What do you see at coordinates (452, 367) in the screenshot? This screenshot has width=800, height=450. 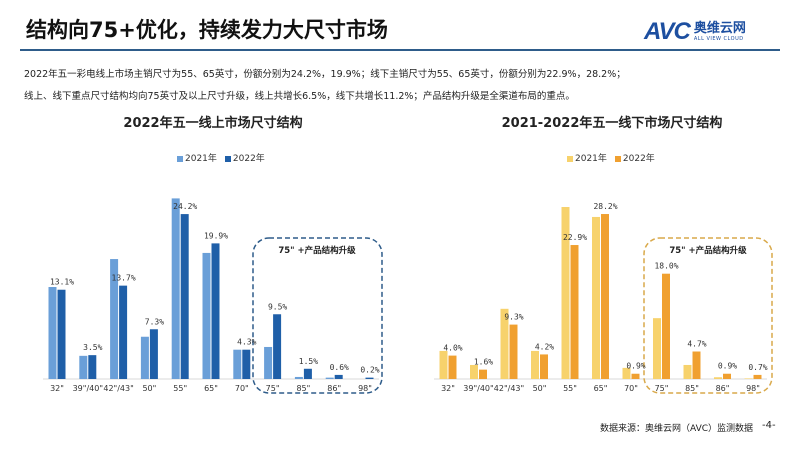 I see `bar-2022年-32"` at bounding box center [452, 367].